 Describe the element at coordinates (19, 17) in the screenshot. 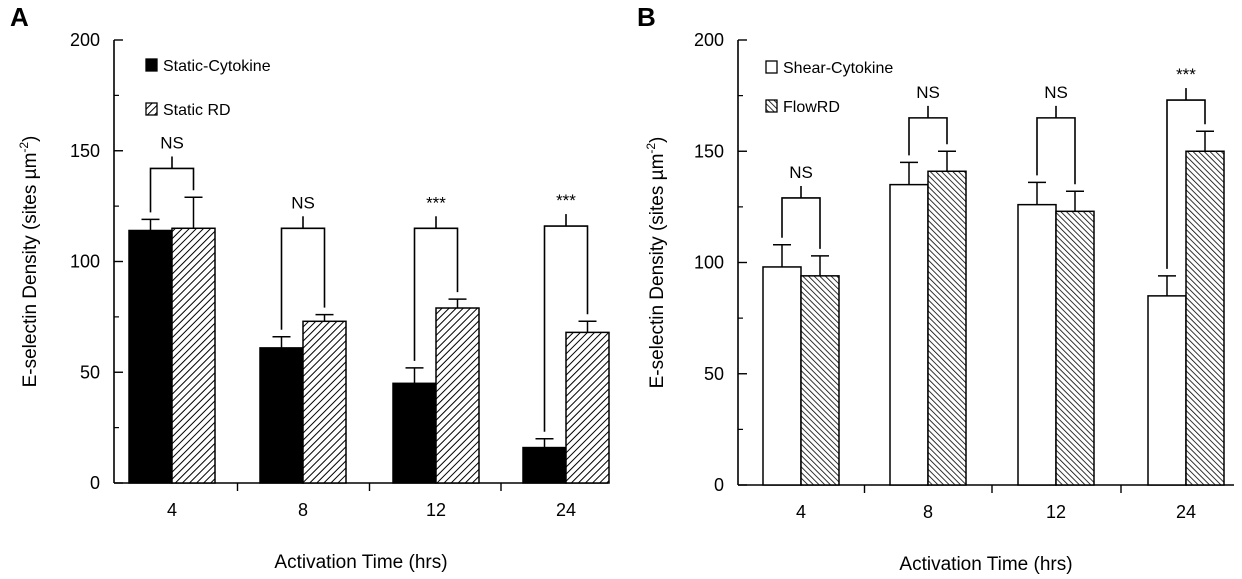

I see `panel-letter: A` at that location.